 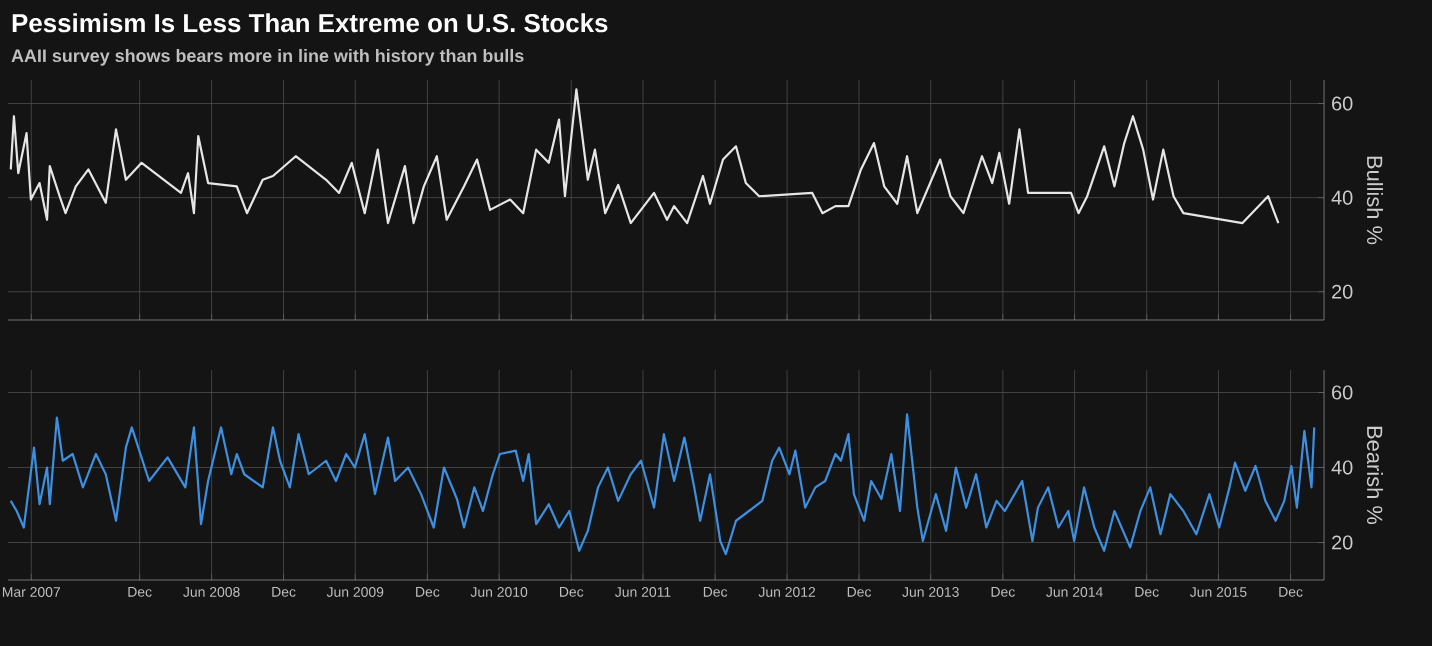 What do you see at coordinates (1375, 200) in the screenshot?
I see `y-axis-title: Bullish %` at bounding box center [1375, 200].